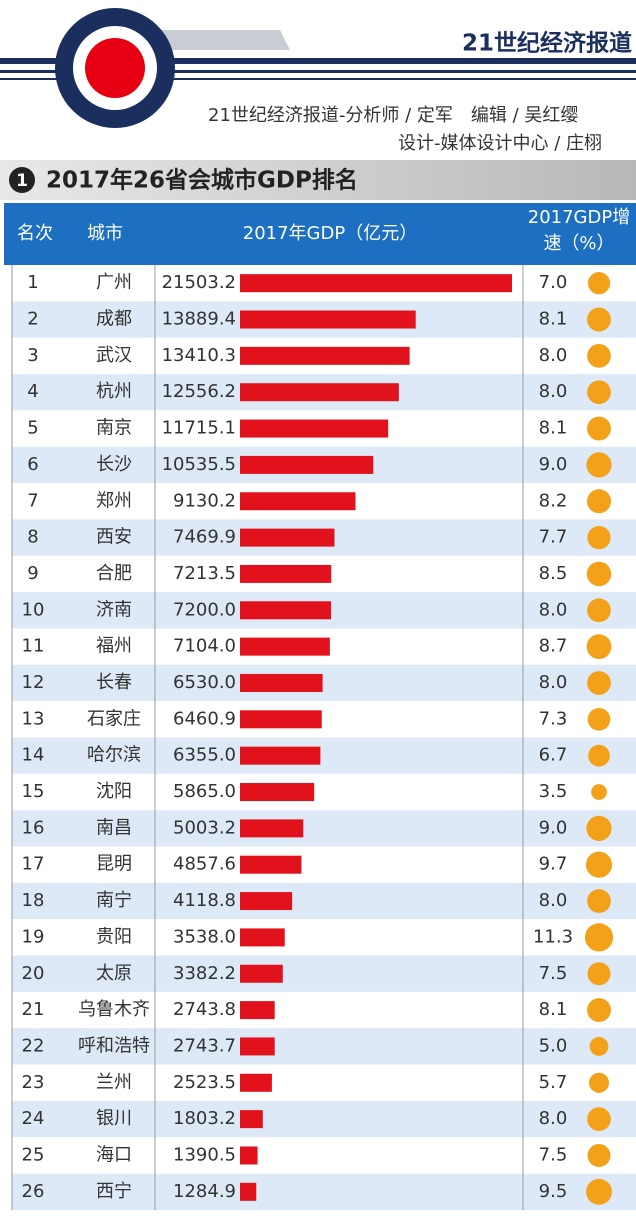 The image size is (636, 1232). Describe the element at coordinates (114, 682) in the screenshot. I see `city: 长春` at that location.